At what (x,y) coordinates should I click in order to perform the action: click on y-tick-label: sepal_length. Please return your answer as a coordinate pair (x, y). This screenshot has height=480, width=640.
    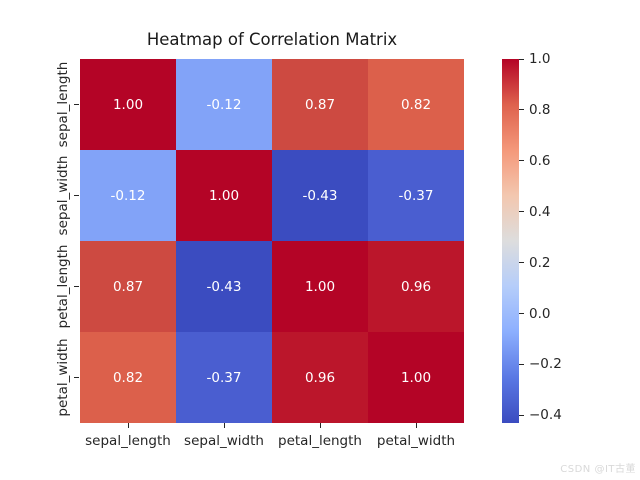
    Looking at the image, I should click on (62, 104).